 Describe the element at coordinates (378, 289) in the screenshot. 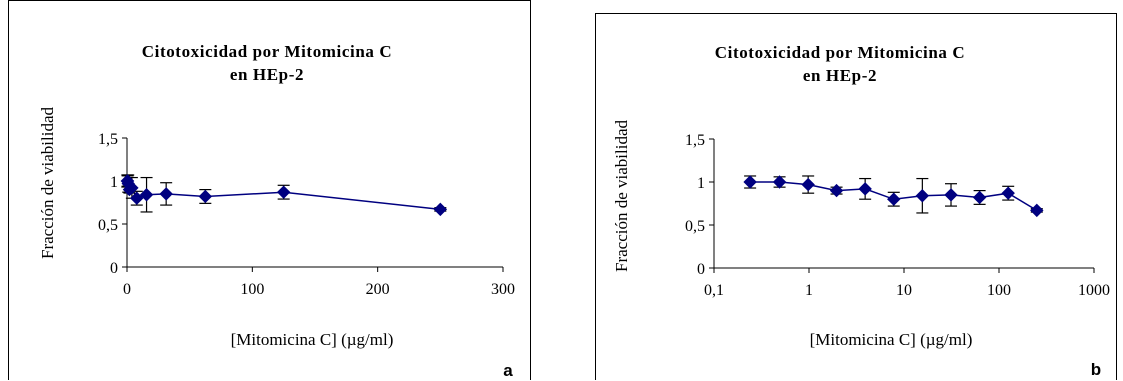

I see `chart-a-x-tick-label: 200` at that location.